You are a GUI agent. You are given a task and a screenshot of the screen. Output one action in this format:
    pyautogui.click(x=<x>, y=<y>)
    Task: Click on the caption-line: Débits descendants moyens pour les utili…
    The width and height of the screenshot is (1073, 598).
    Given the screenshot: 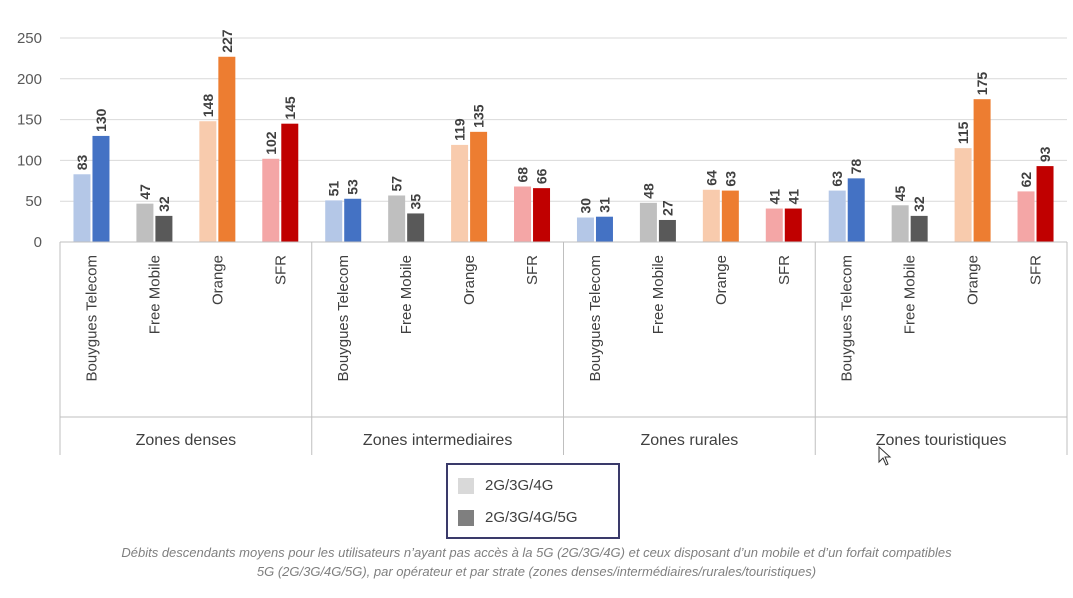 What is the action you would take?
    pyautogui.click(x=536, y=552)
    